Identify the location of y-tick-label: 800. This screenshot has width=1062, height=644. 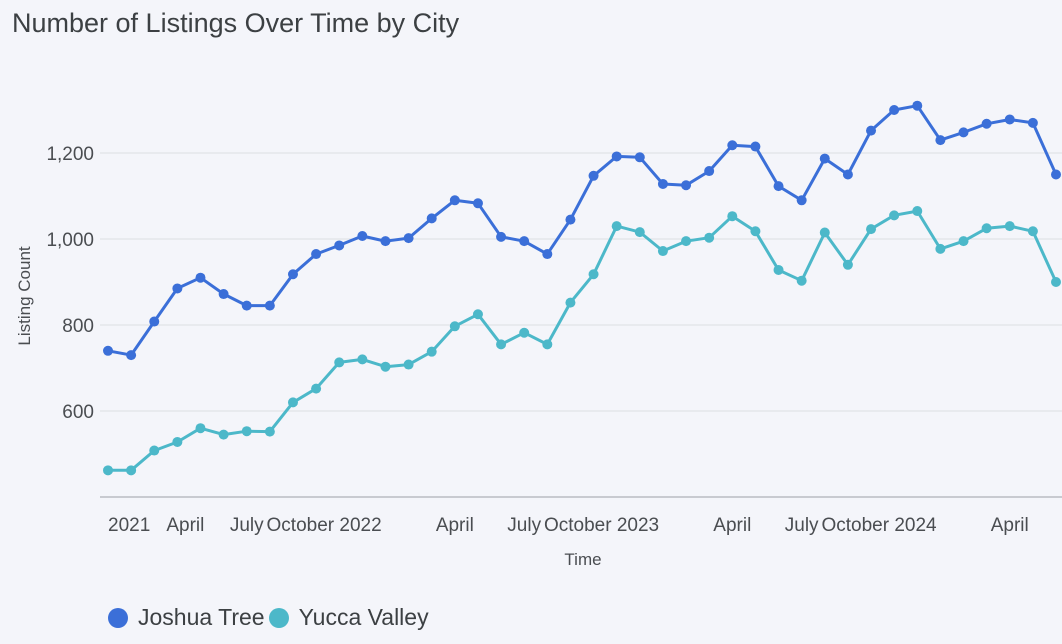
(78, 326).